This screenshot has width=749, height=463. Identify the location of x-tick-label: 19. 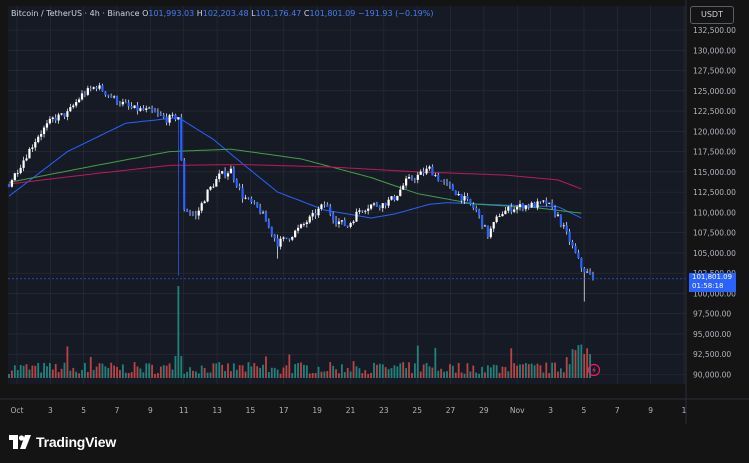
(317, 410).